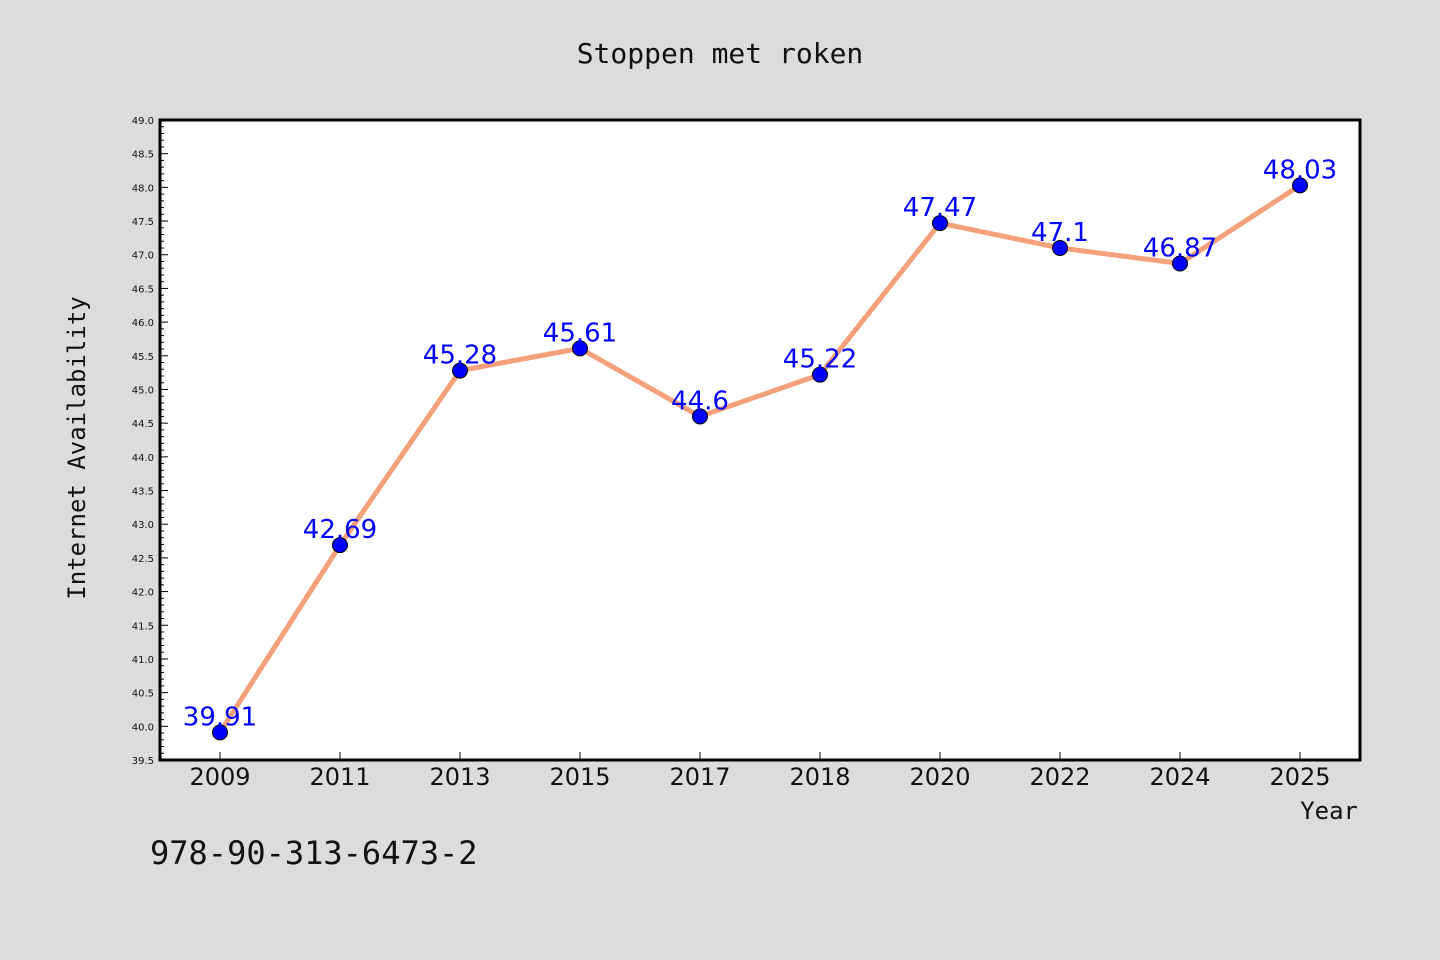  Describe the element at coordinates (340, 530) in the screenshot. I see `data-label: 42.69` at that location.